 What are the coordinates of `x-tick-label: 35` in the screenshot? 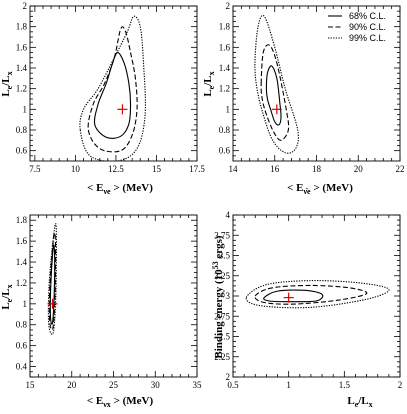 It's located at (198, 385).